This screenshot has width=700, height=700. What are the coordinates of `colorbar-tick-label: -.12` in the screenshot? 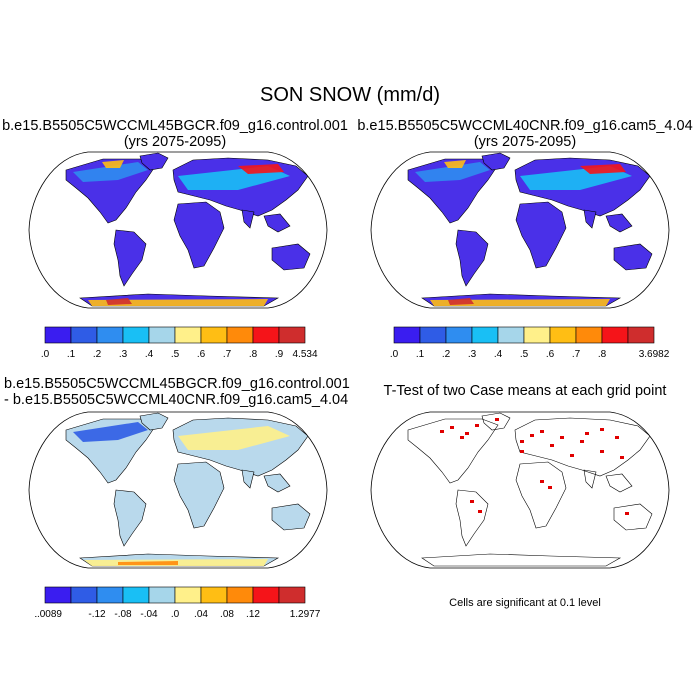 It's located at (97, 614).